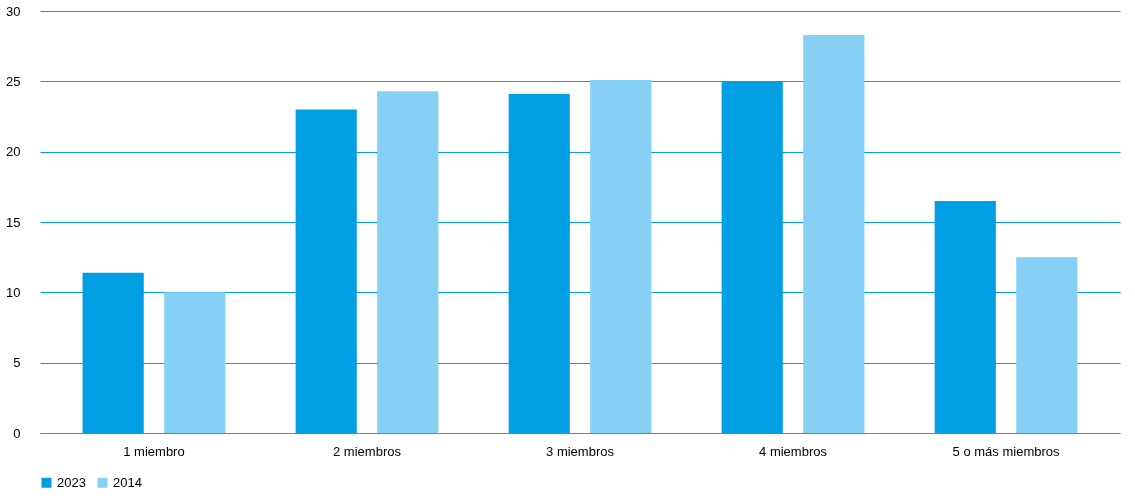 Image resolution: width=1135 pixels, height=503 pixels. Describe the element at coordinates (13, 152) in the screenshot. I see `y-tick-label: 20` at that location.